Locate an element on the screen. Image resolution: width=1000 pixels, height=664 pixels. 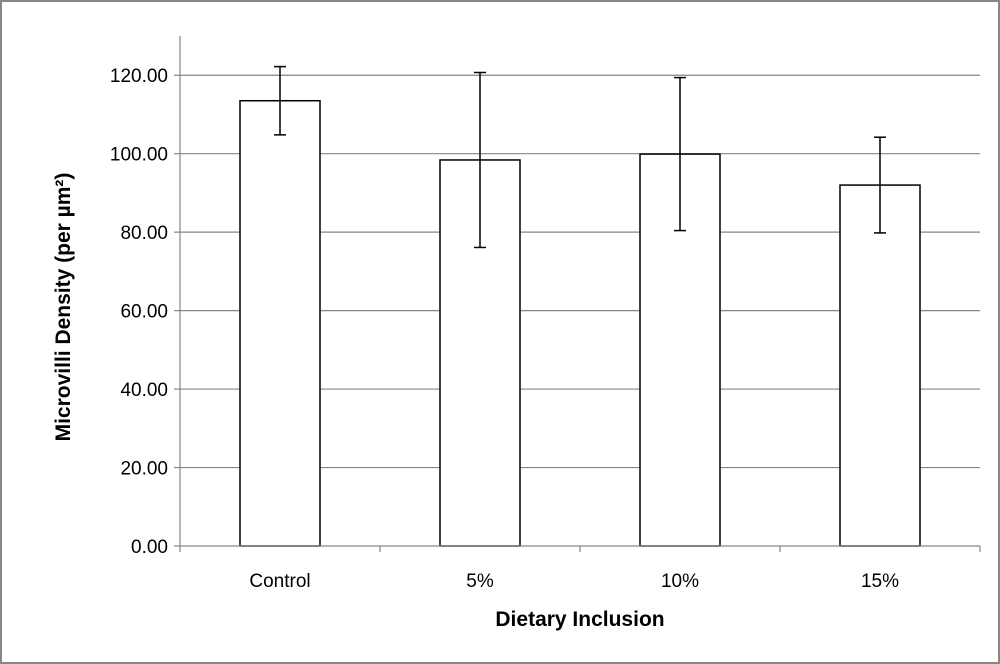
y-tick-label: 20.00 is located at coordinates (144, 469).